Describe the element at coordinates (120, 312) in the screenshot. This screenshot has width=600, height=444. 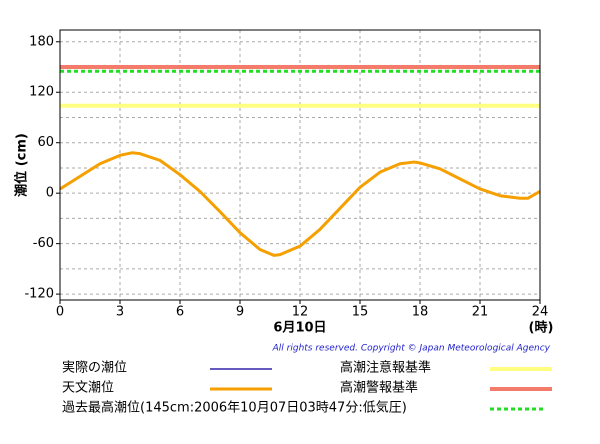
I see `x-tick-label: 3` at that location.